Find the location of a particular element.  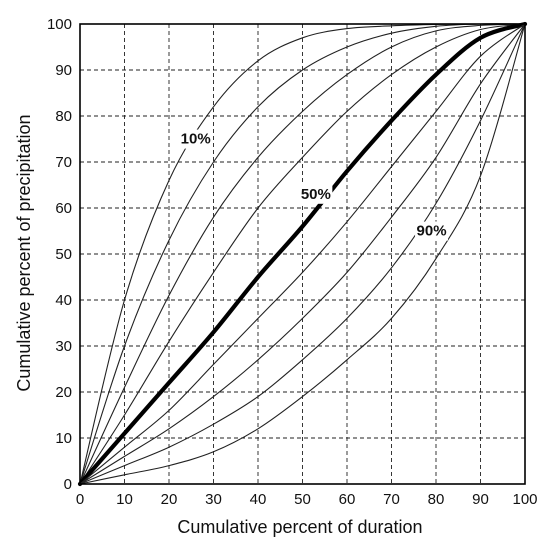

y-tick-label: 100 is located at coordinates (59, 24).